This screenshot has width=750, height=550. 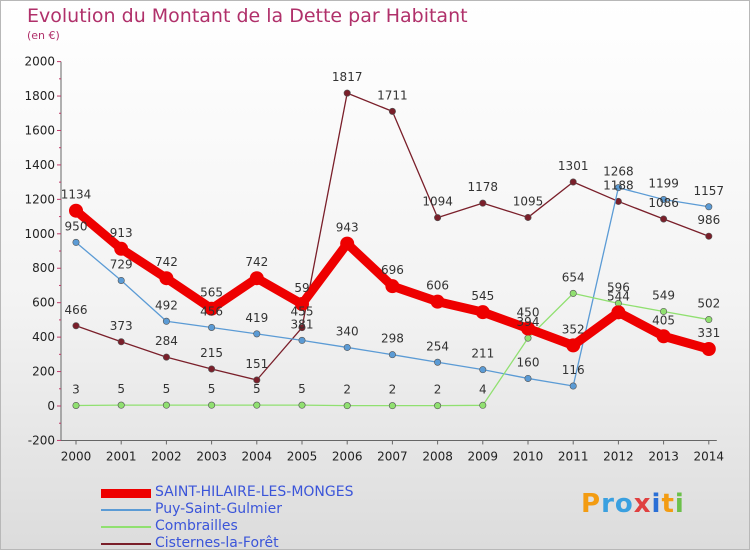 What do you see at coordinates (573, 277) in the screenshot?
I see `data-label: 654` at bounding box center [573, 277].